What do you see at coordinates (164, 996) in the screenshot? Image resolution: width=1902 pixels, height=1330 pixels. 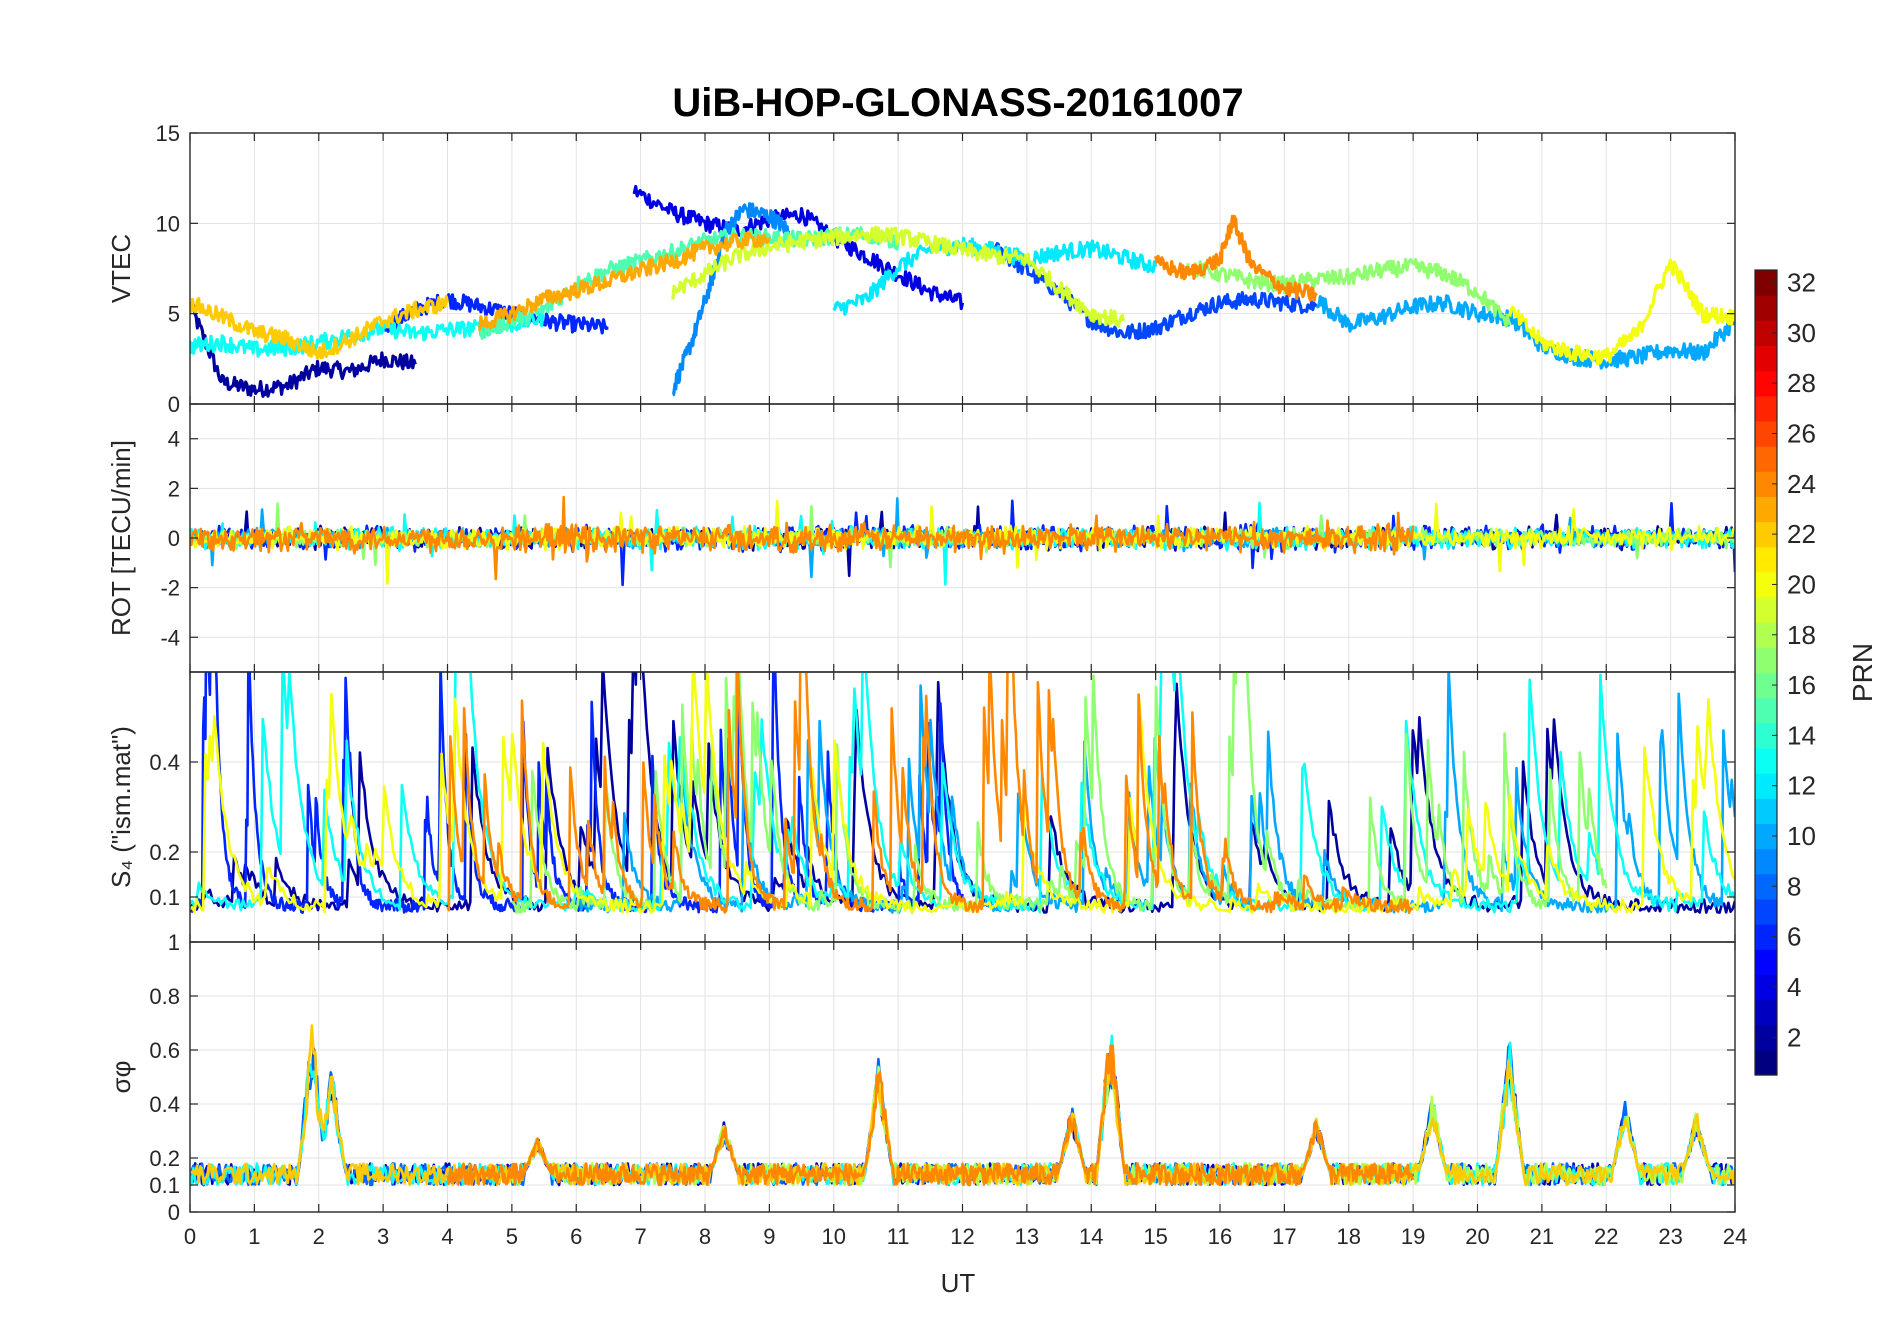 I see `y-tick-label: 0.8` at bounding box center [164, 996].